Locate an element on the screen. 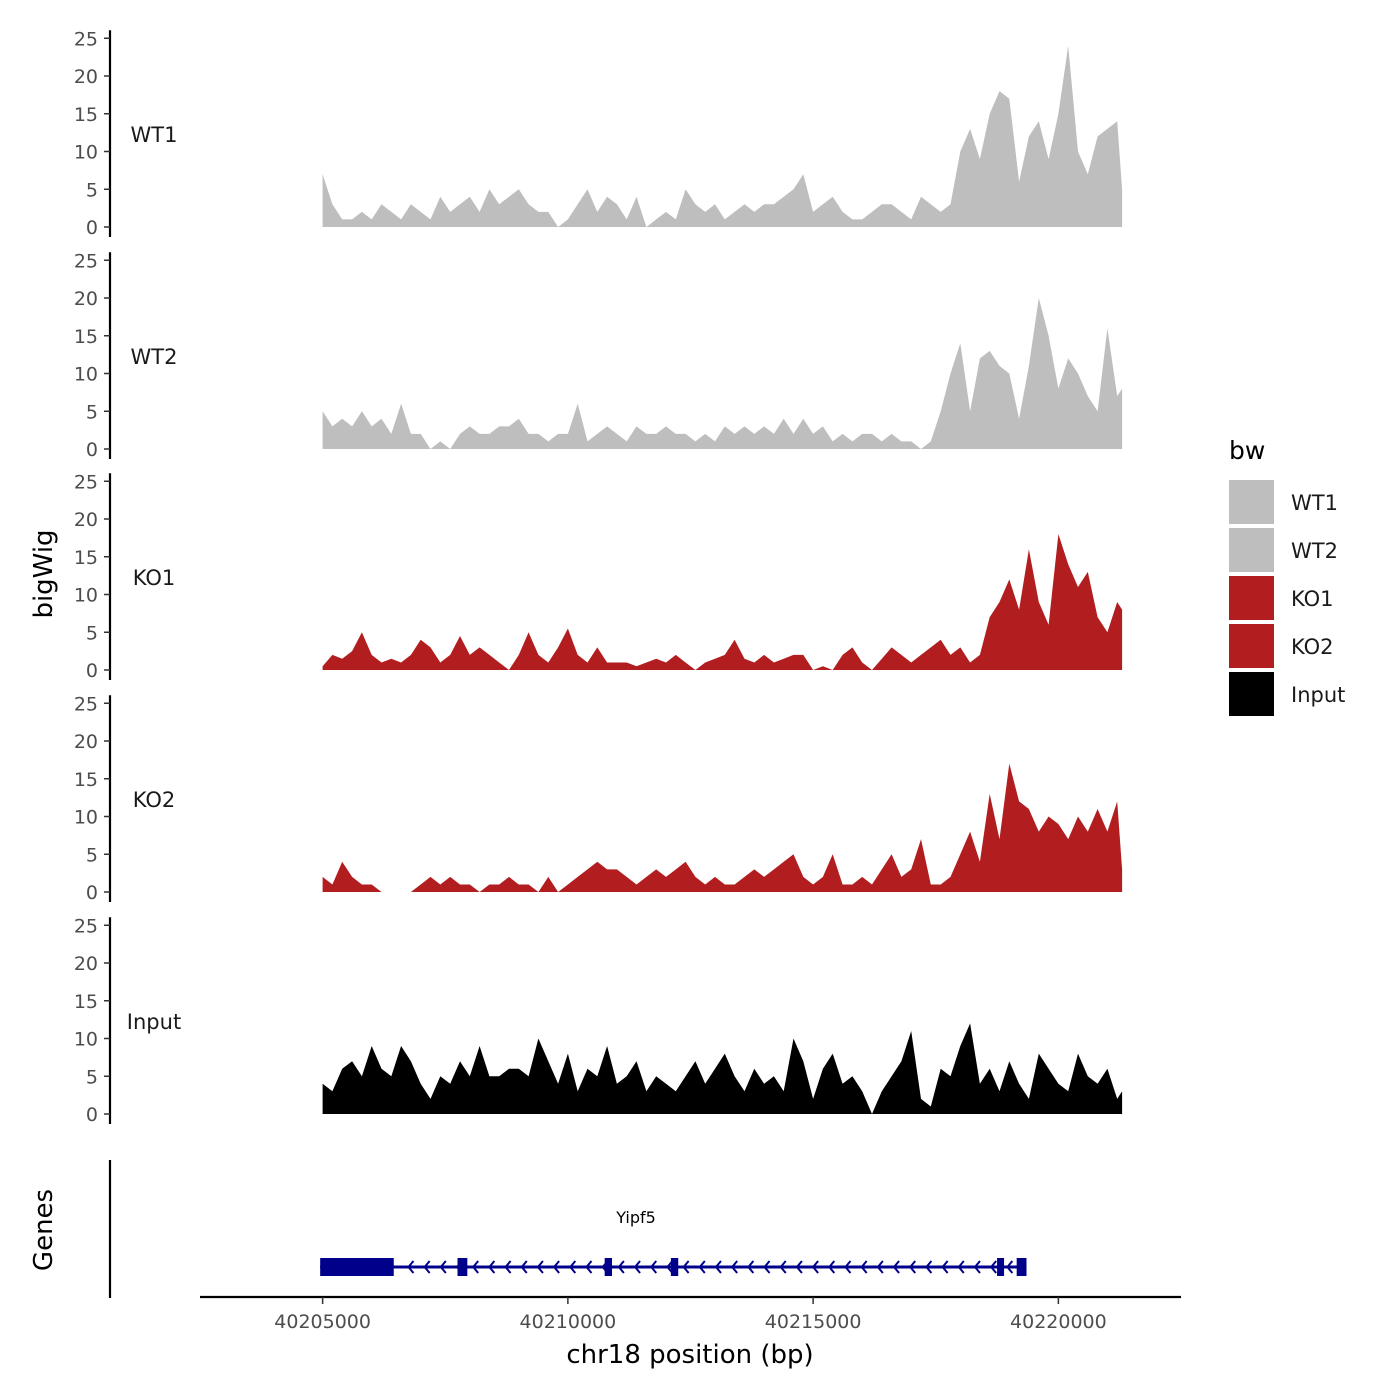 The width and height of the screenshot is (1400, 1400). track-ko2: 0 5 10 15 20 25 KO2 is located at coordinates (598, 798).